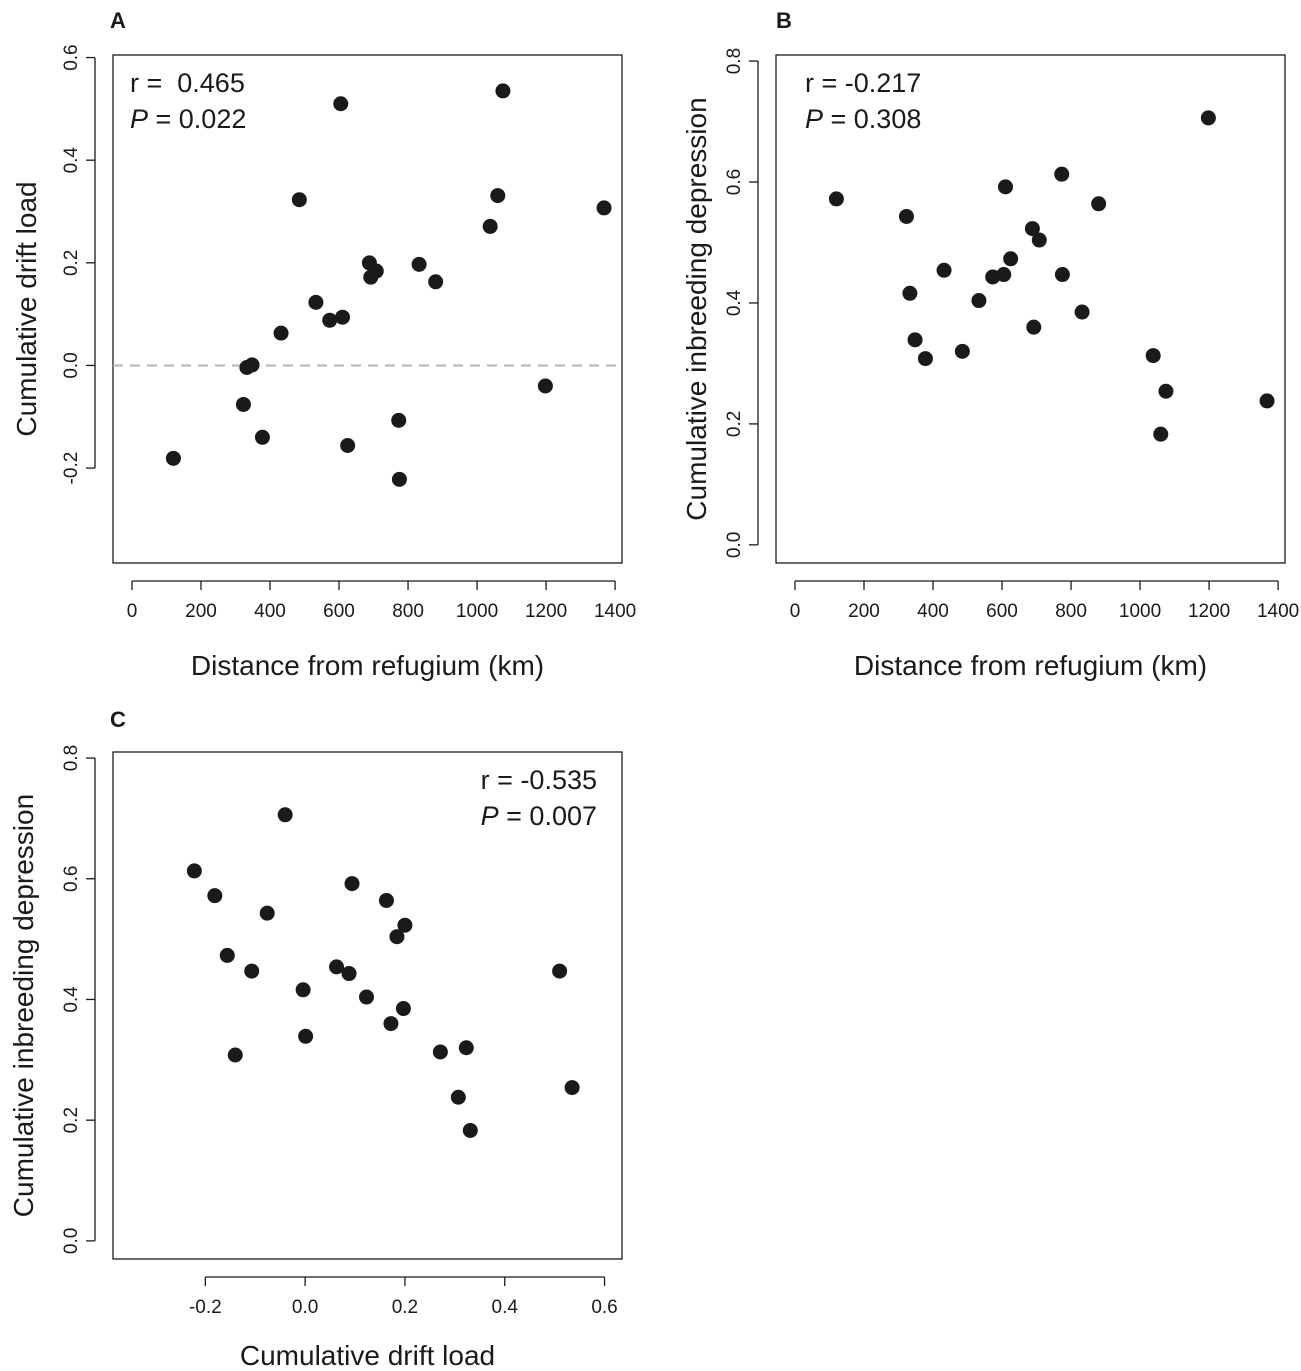 This screenshot has width=1301, height=1371. Describe the element at coordinates (23, 1005) in the screenshot. I see `panel-c-y-axis-title: Cumulative inbreeding depression` at that location.